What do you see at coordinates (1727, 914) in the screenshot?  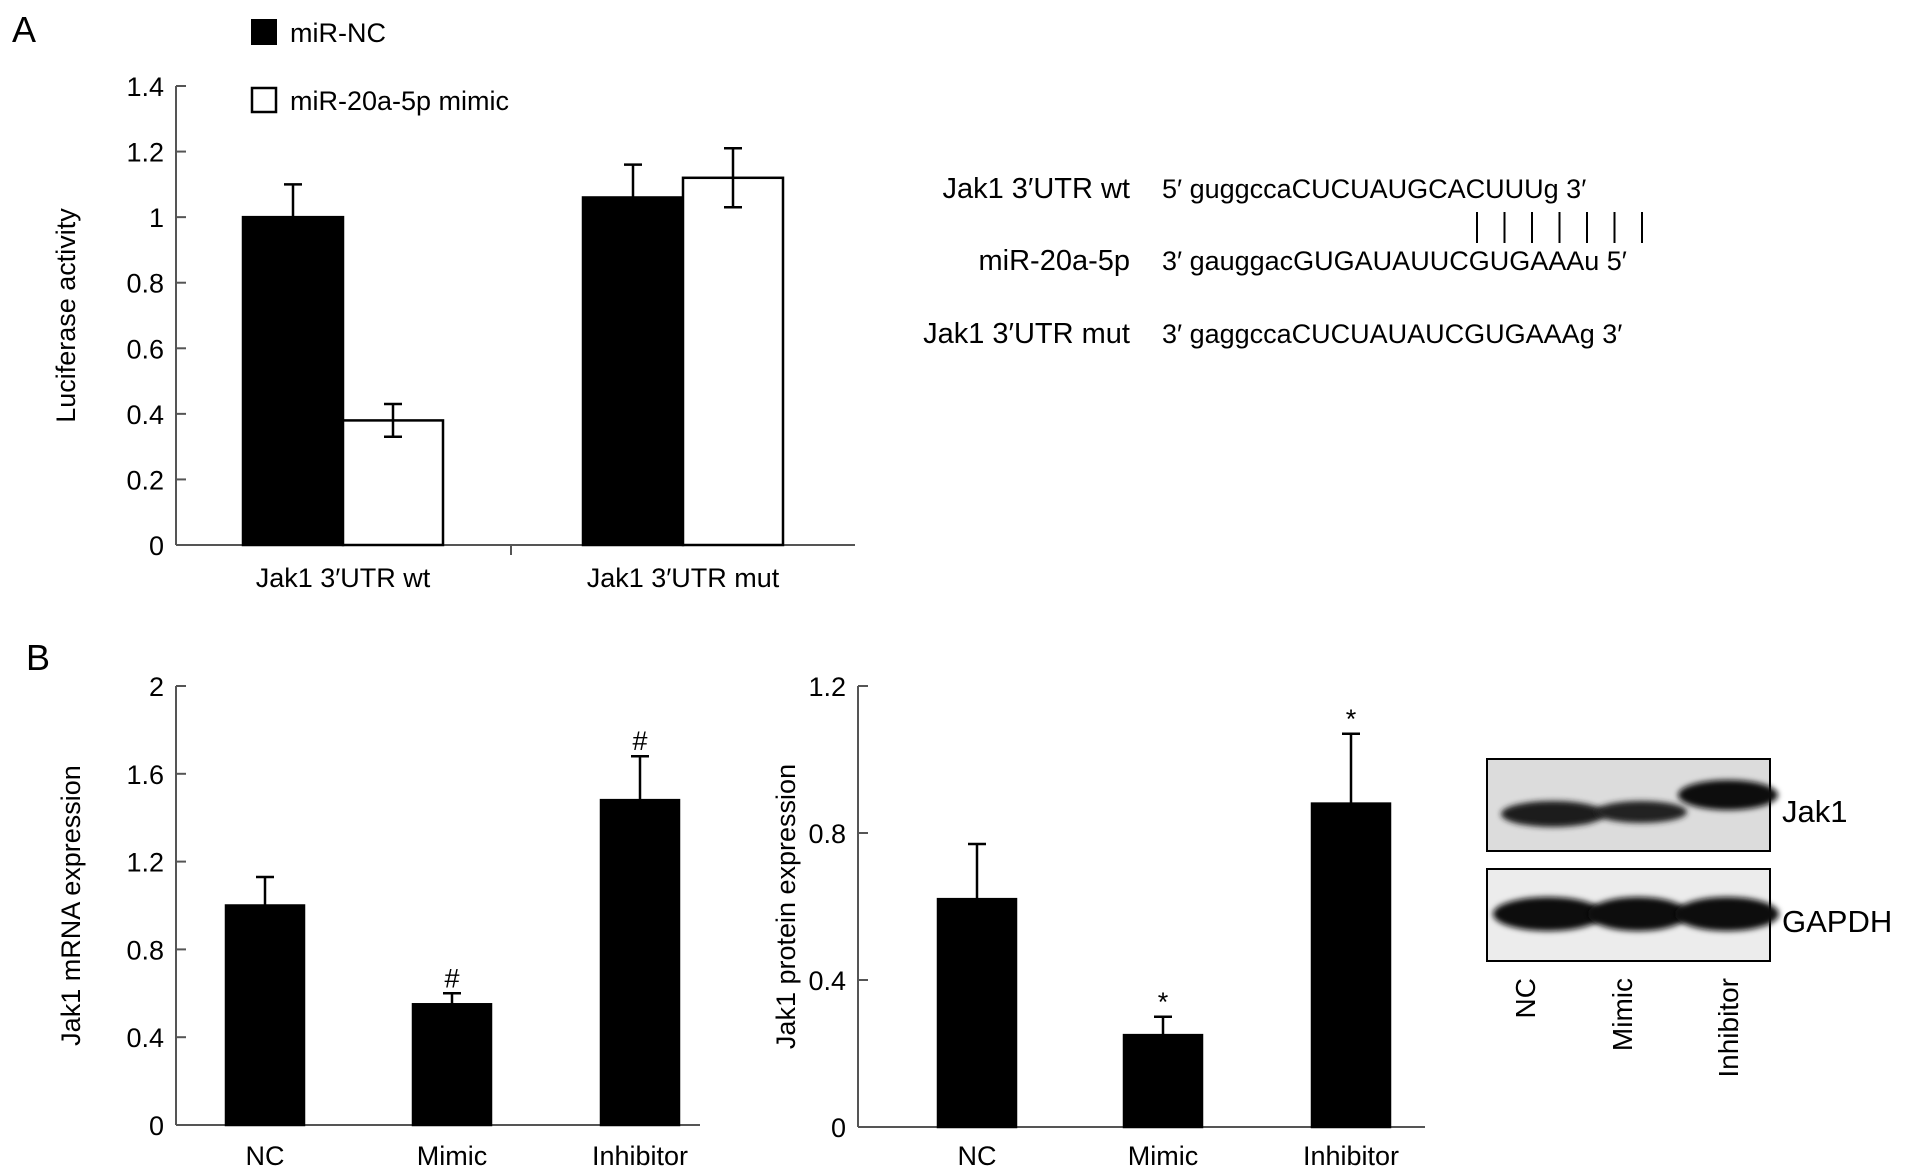 I see `band-gapdh-inhibitor` at bounding box center [1727, 914].